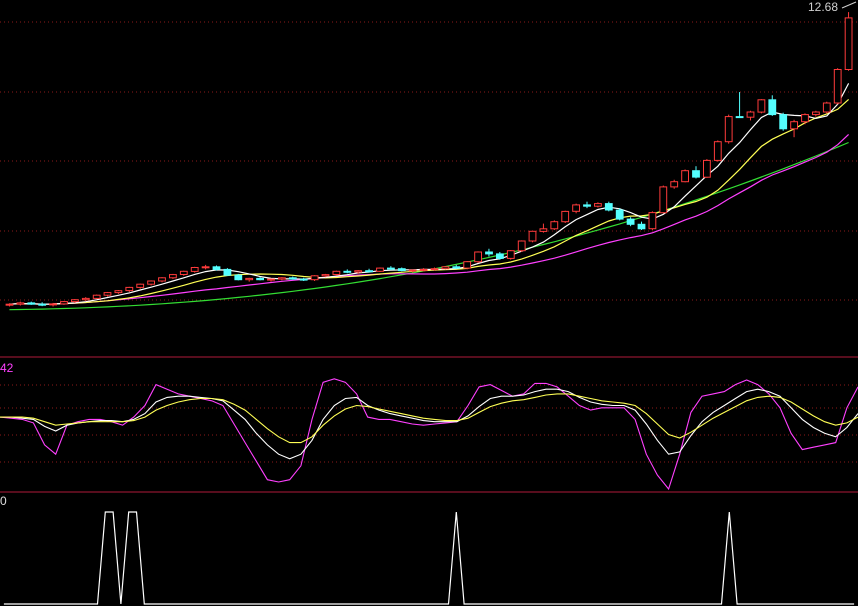 The image size is (858, 606). Describe the element at coordinates (822, 7) in the screenshot. I see `price-max-label: 12.68` at that location.